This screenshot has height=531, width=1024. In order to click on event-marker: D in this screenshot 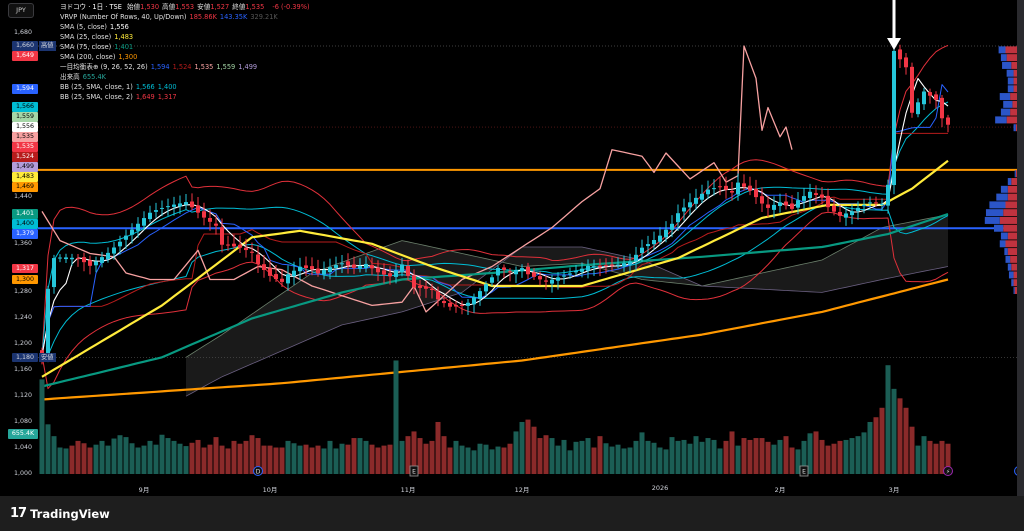, I will do `click(258, 471)`.